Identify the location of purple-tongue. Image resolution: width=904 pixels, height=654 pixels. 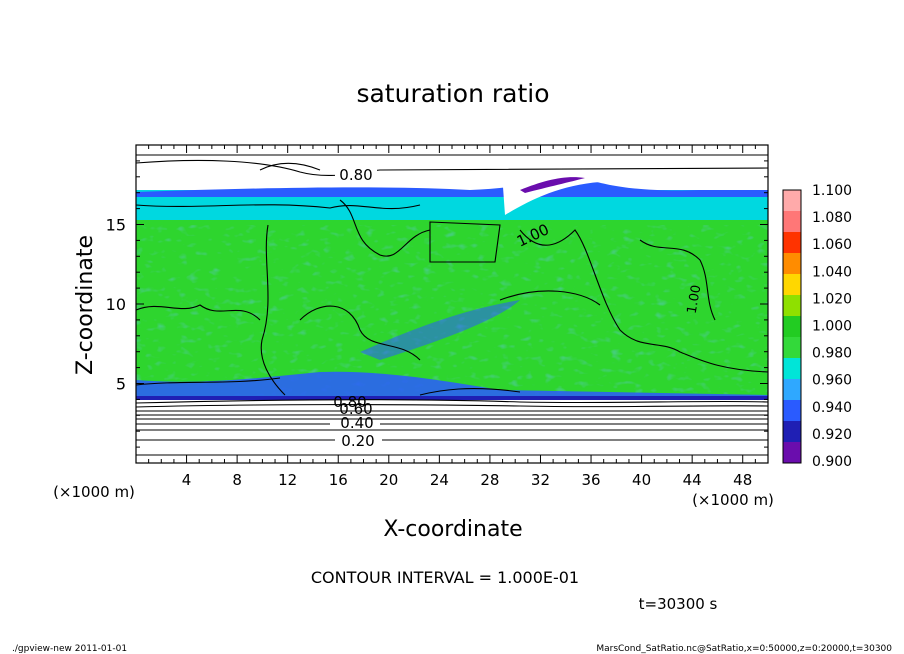
(552, 185).